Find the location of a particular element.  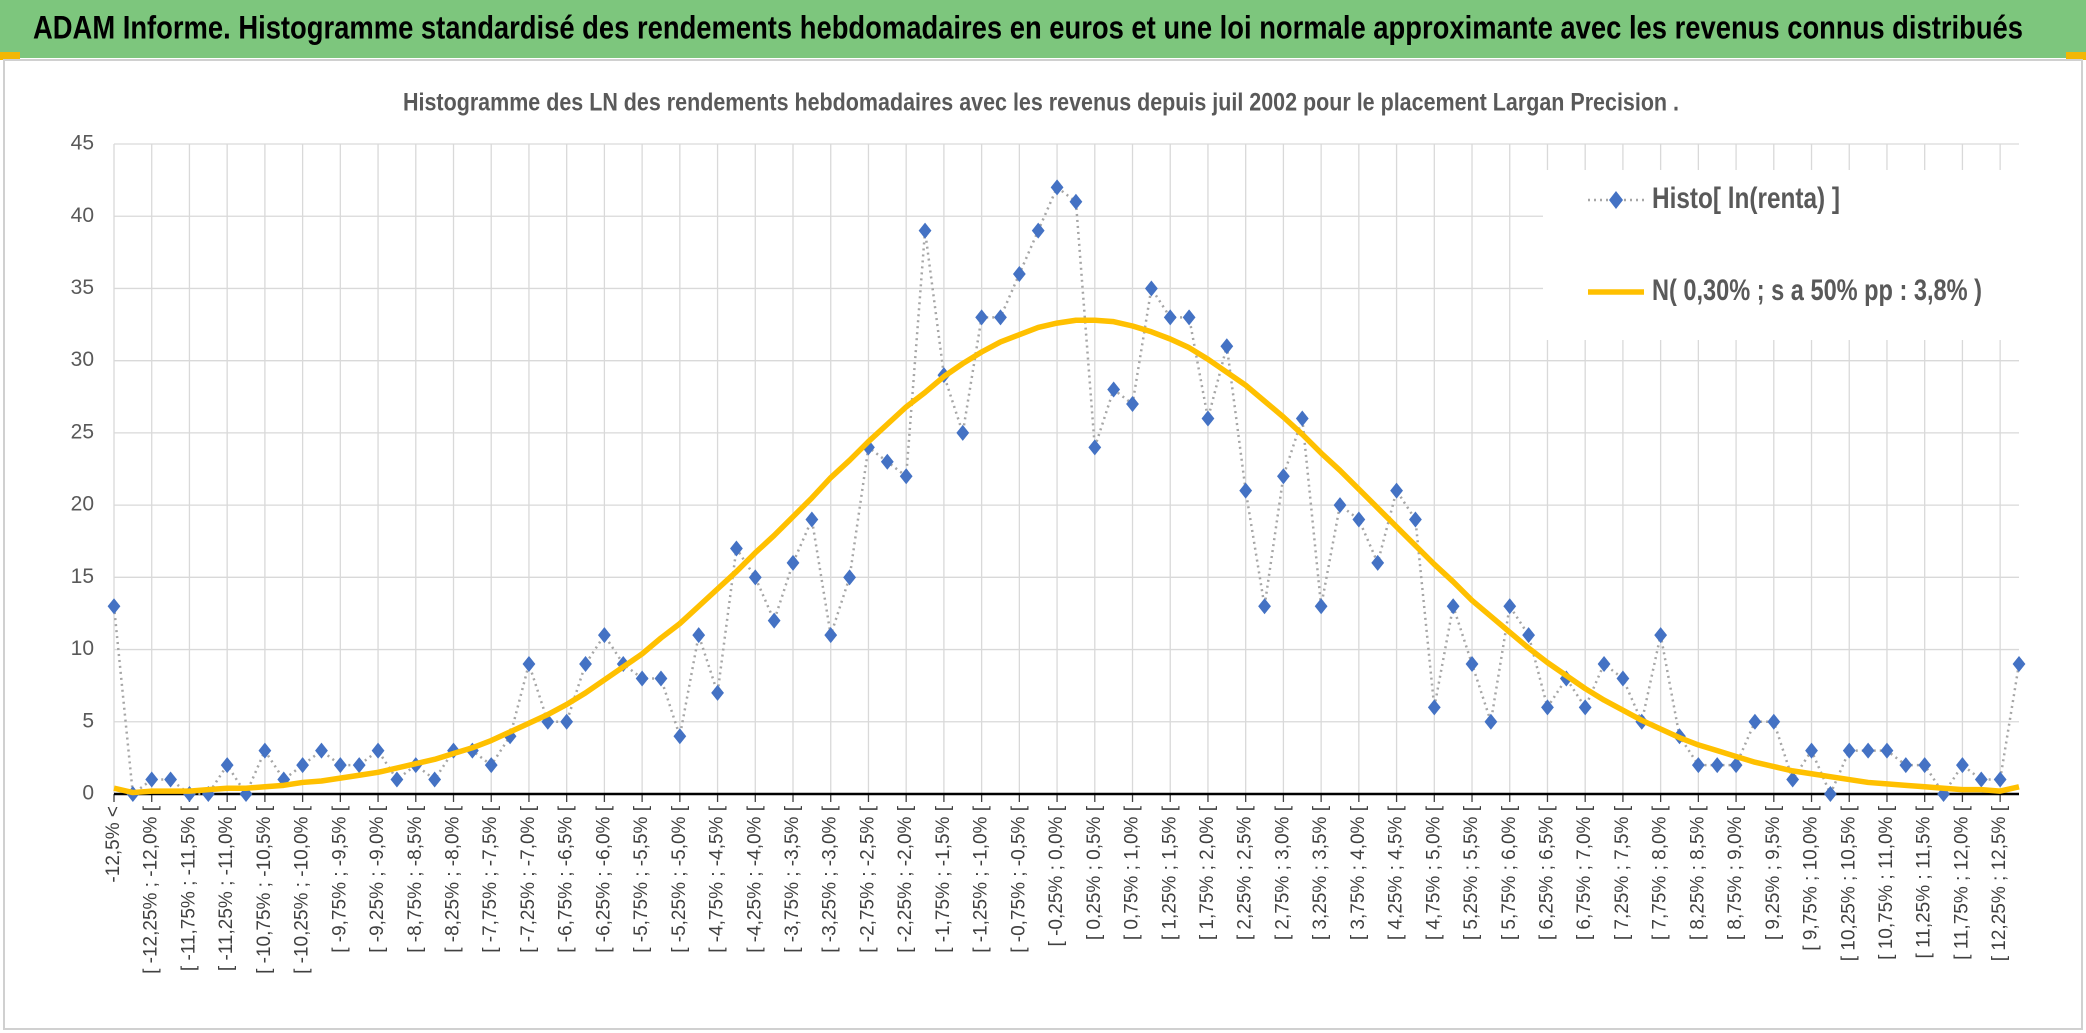

x-tick-label: [ -2,75% ; -2,5% [ is located at coordinates (867, 879).